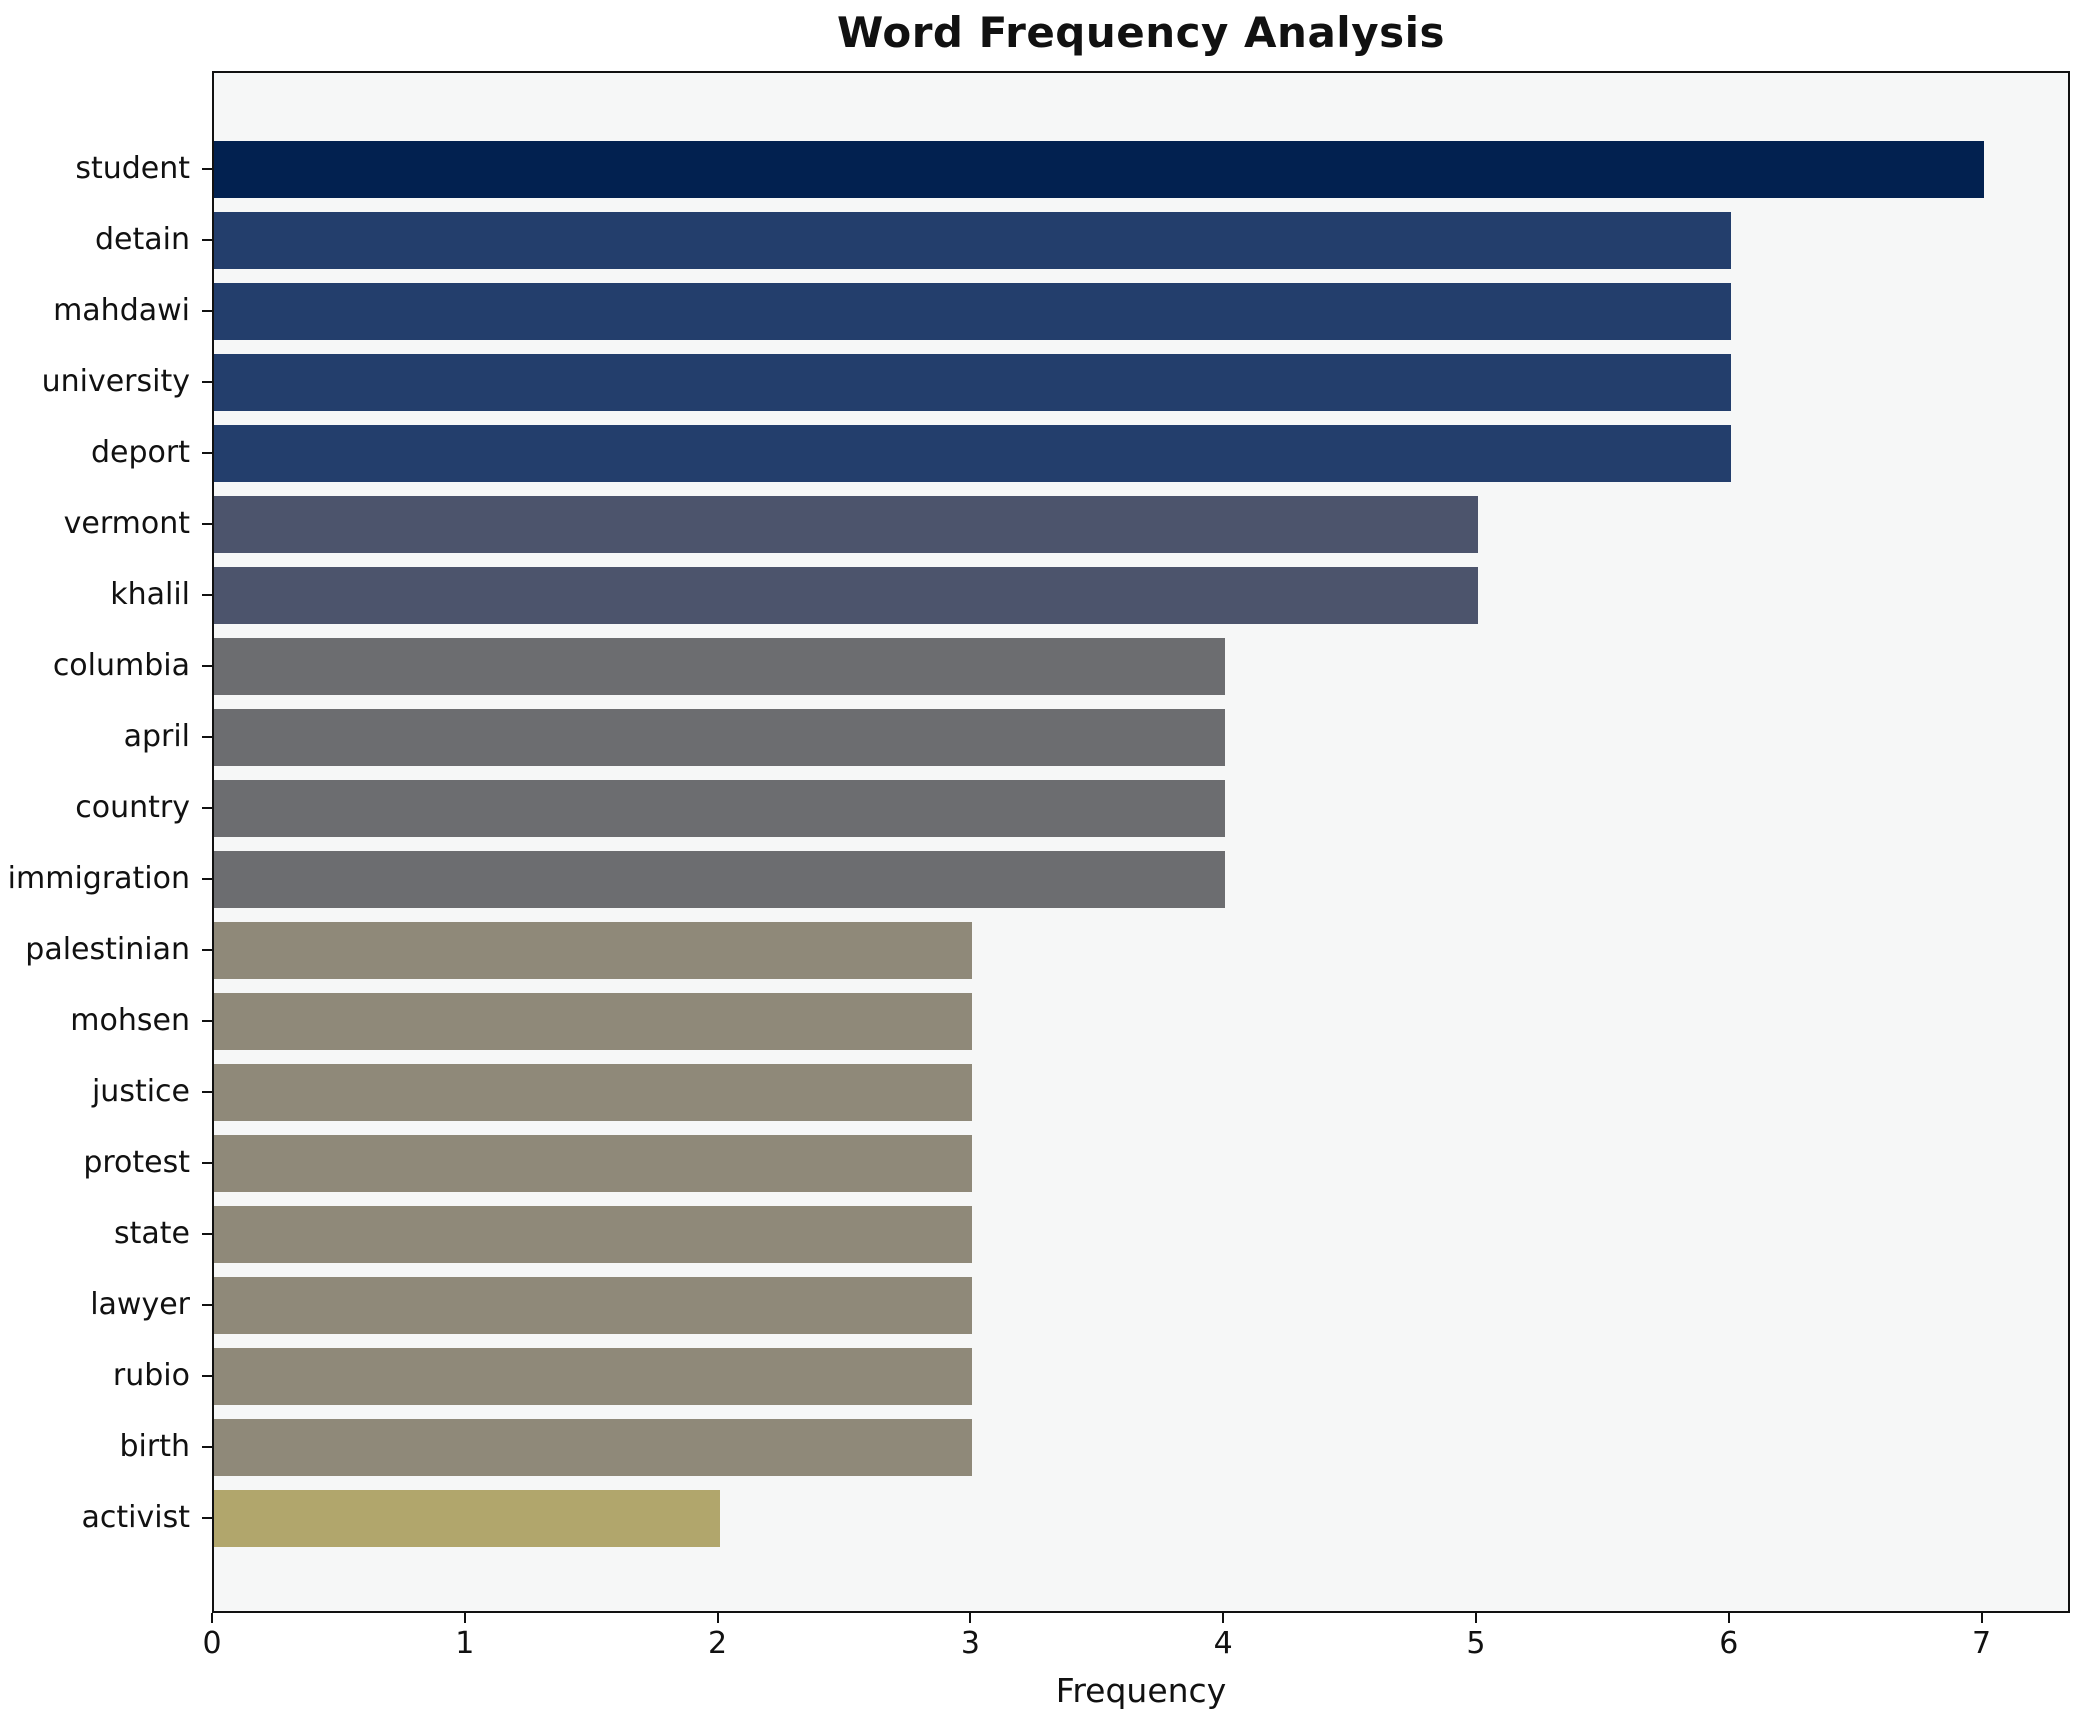 The image size is (2091, 1722). What do you see at coordinates (107, 949) in the screenshot?
I see `y-tick-label: palestinian` at bounding box center [107, 949].